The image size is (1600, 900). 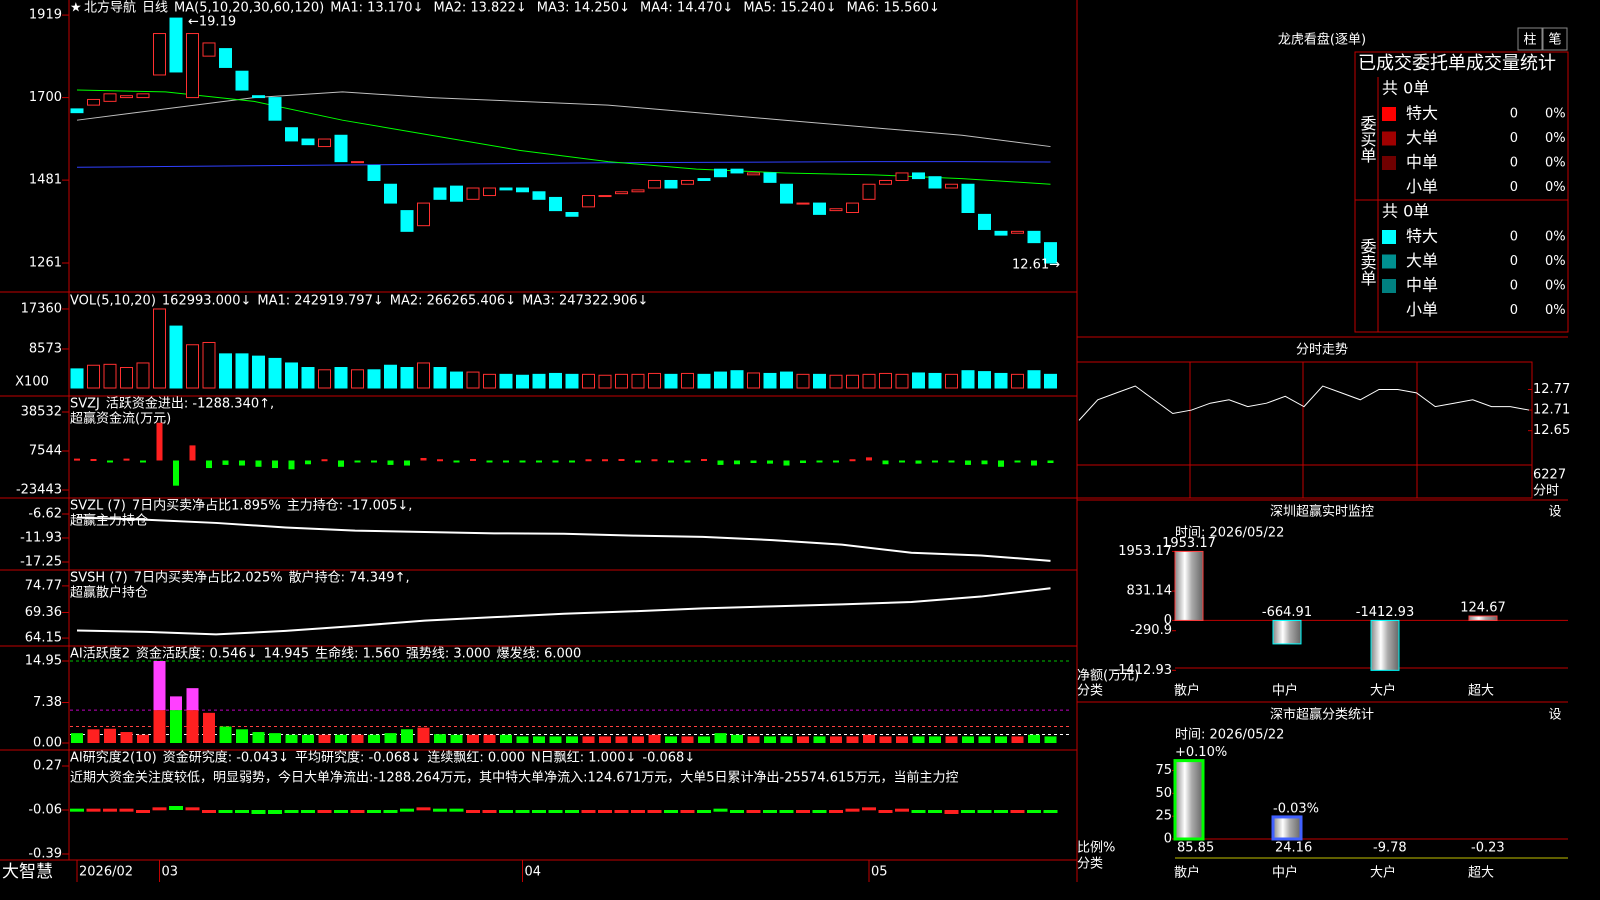 I want to click on indicator-value: 14.945, so click(x=287, y=654).